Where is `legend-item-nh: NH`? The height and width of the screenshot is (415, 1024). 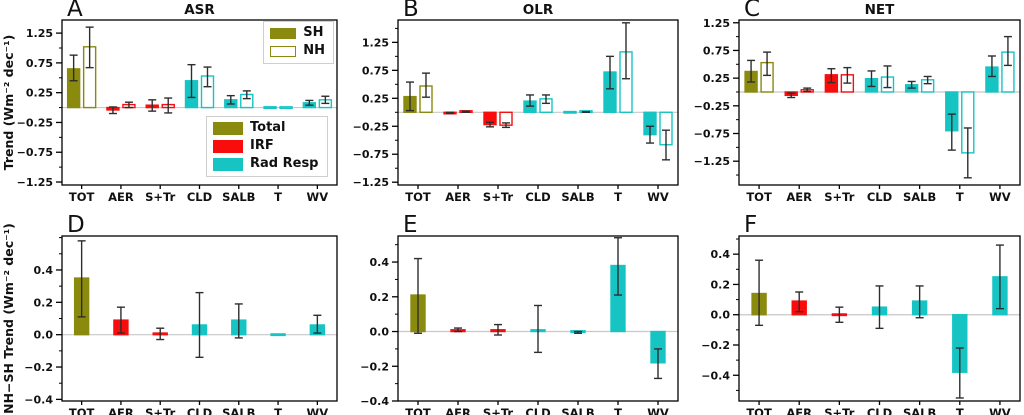
legend-item-nh: NH is located at coordinates (297, 50).